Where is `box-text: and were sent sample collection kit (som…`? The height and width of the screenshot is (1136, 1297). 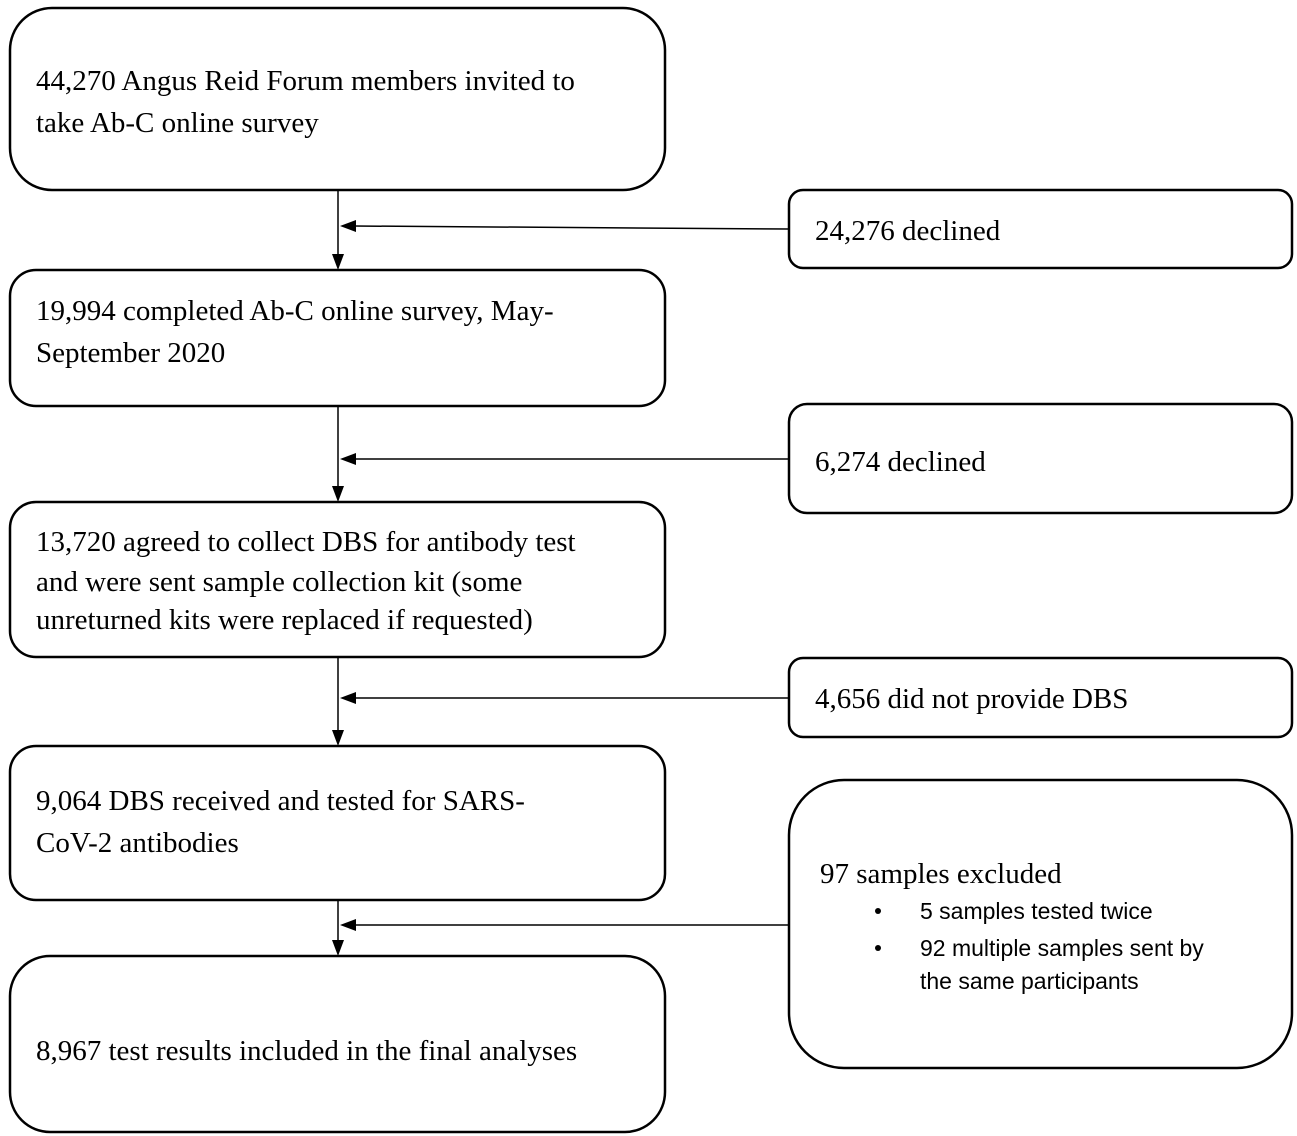 box-text: and were sent sample collection kit (som… is located at coordinates (279, 582).